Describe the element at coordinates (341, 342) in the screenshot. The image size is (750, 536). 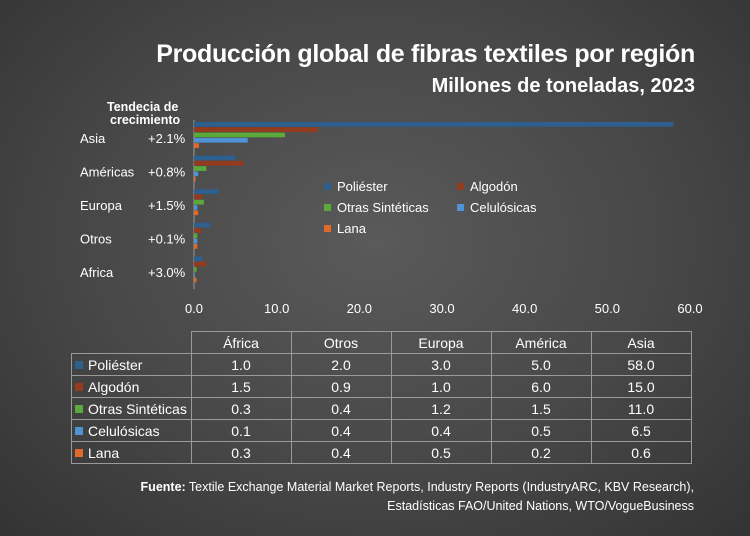
I see `table-column-header: Otros` at that location.